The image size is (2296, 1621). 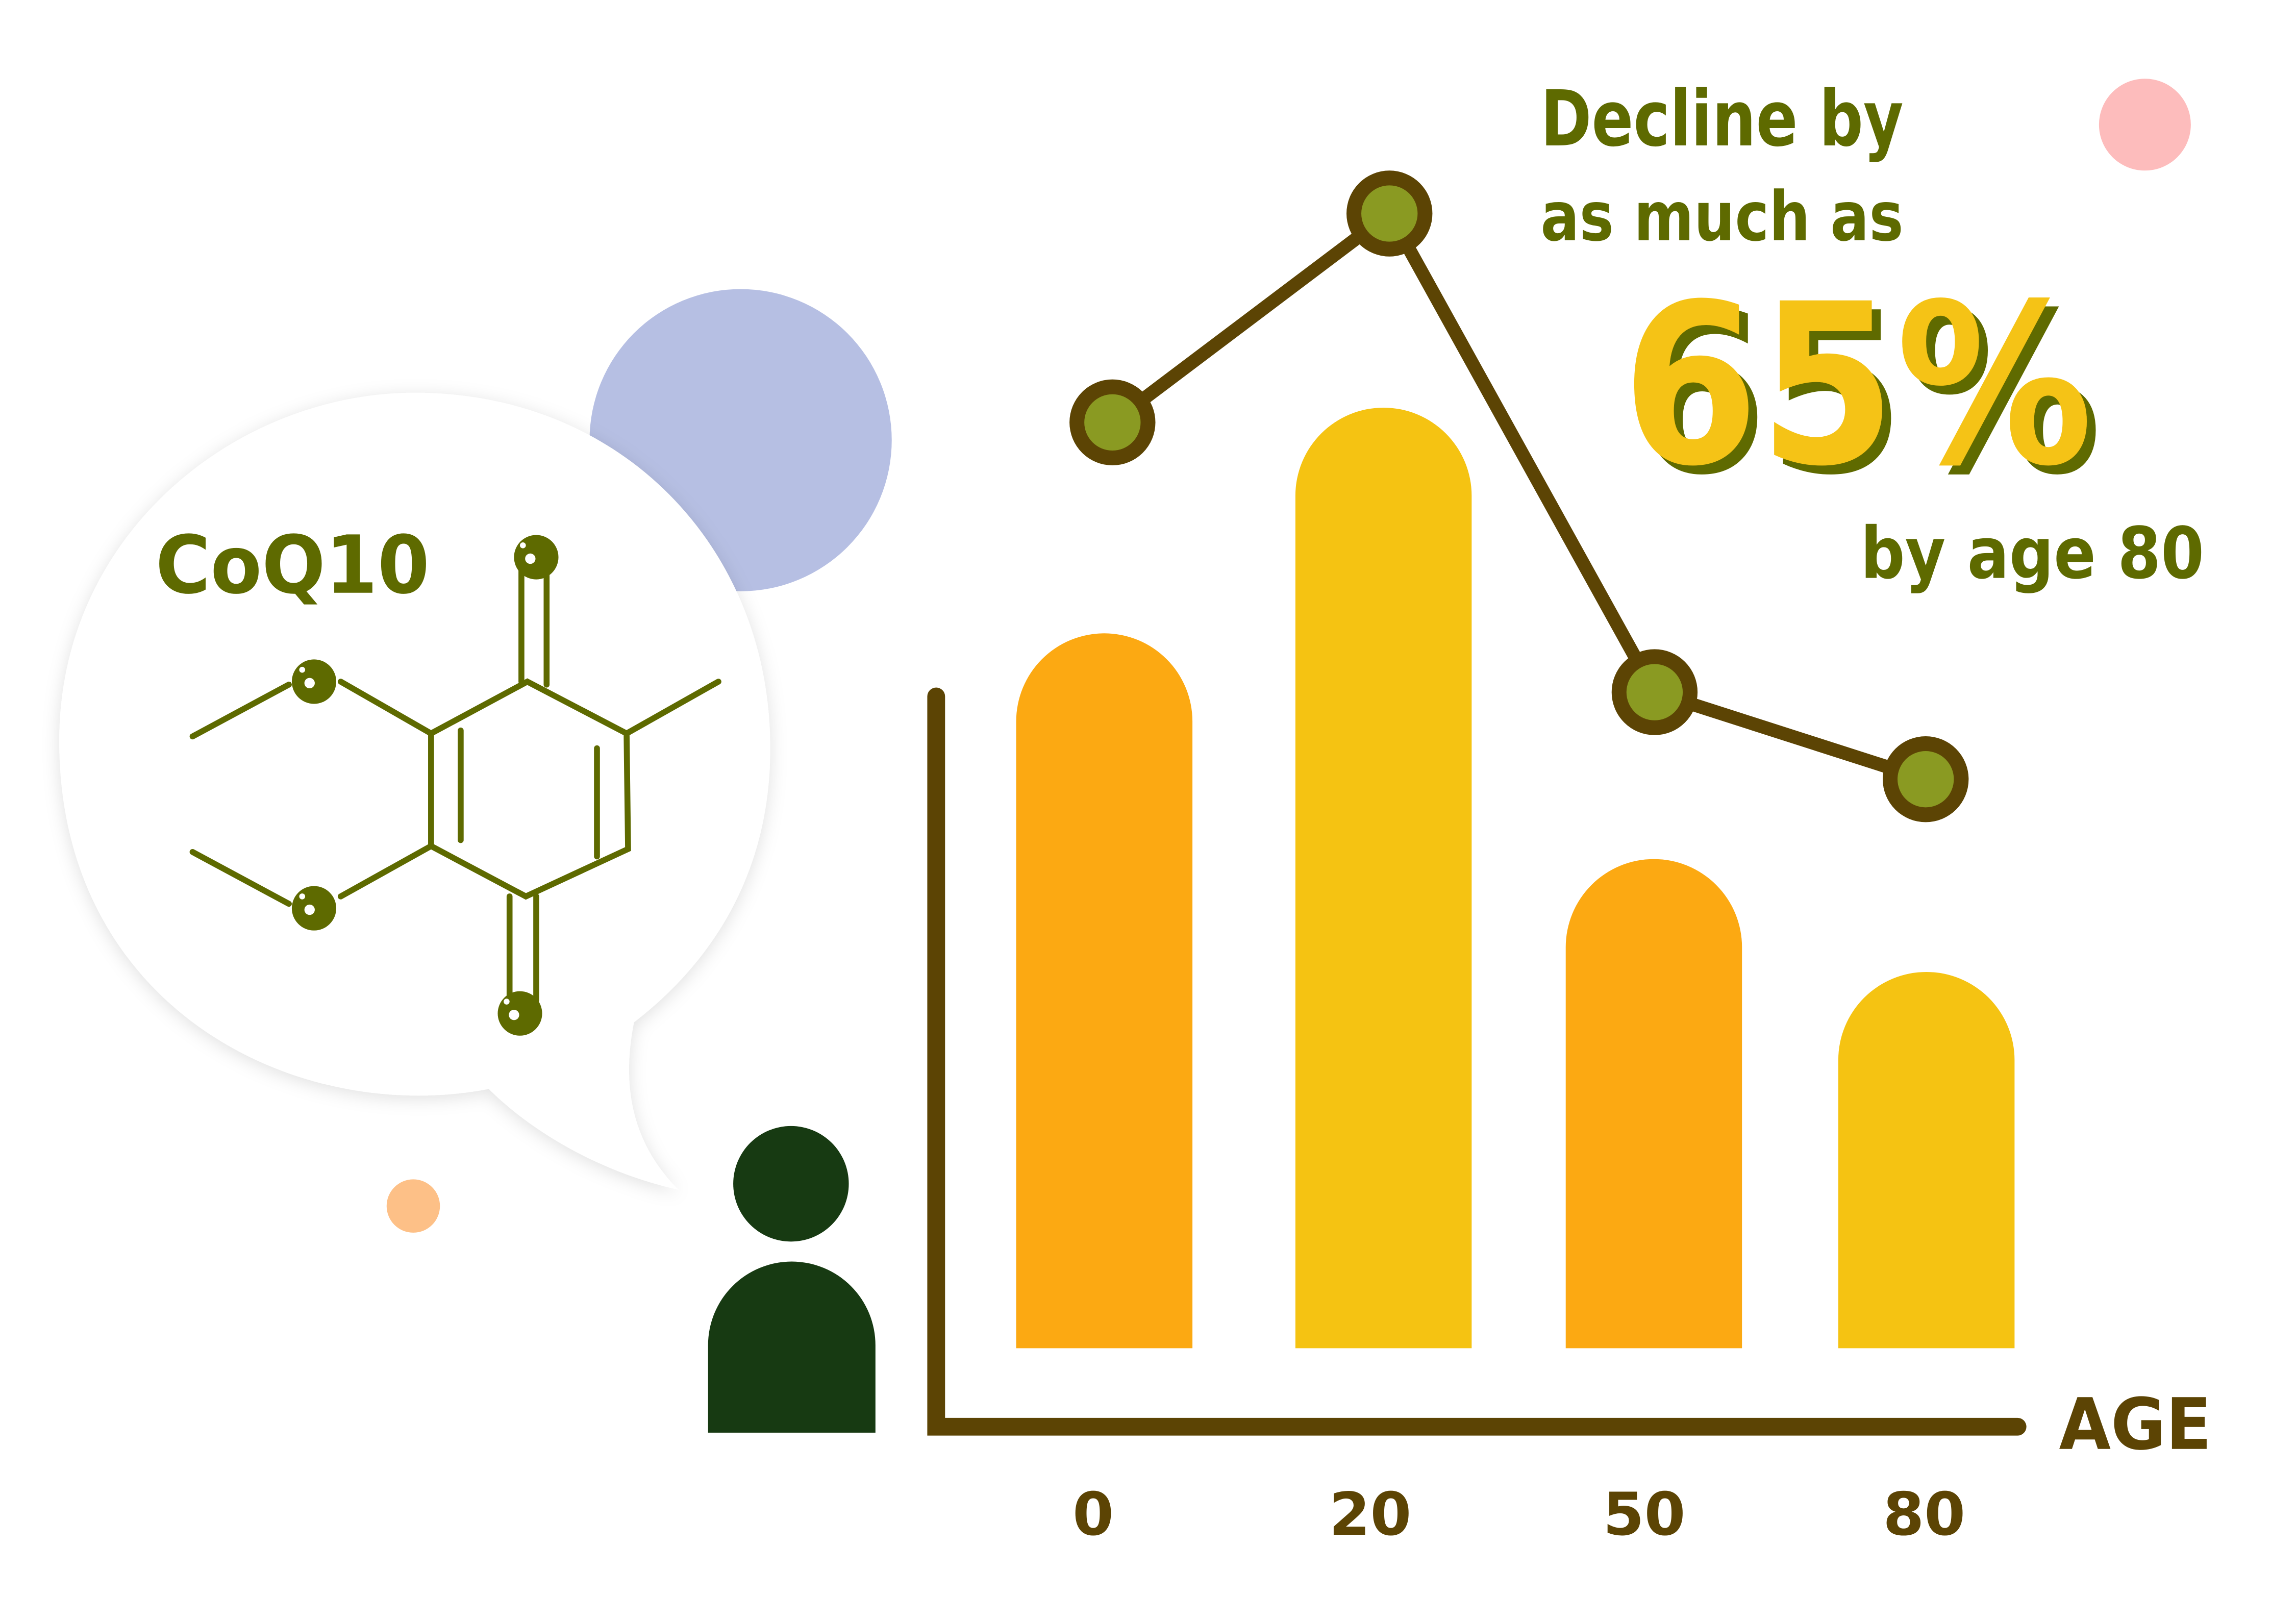 What do you see at coordinates (2032, 553) in the screenshot?
I see `headline-line-3: by age 80` at bounding box center [2032, 553].